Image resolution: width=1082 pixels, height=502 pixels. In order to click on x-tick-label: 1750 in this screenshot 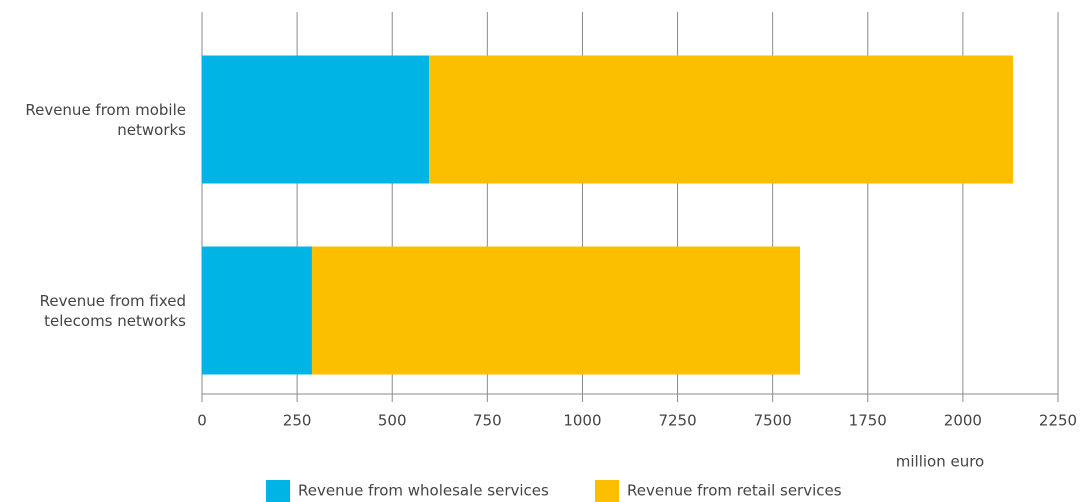, I will do `click(868, 421)`.